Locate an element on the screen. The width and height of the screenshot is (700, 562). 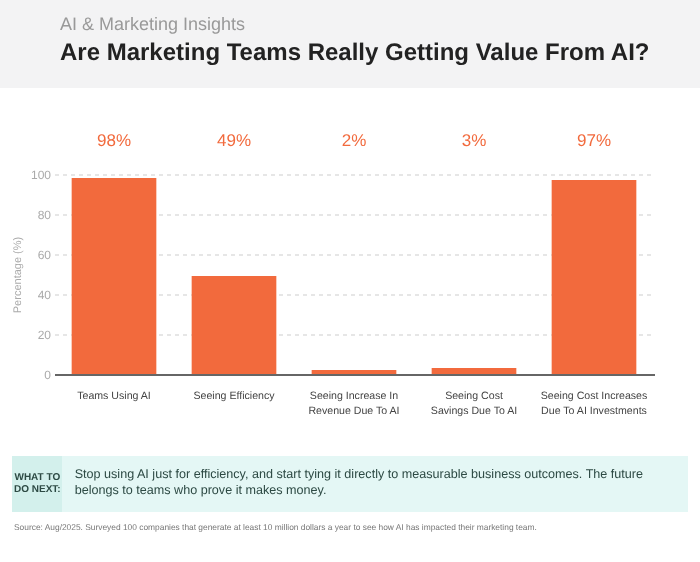
chart-subtitle: AI & Marketing Insights is located at coordinates (154, 24).